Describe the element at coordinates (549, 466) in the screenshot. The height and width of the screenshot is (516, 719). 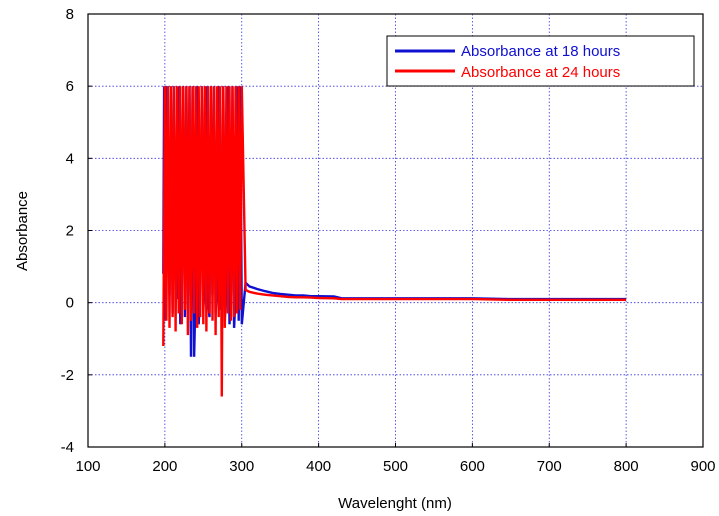
I see `x-tick-label: 700` at that location.